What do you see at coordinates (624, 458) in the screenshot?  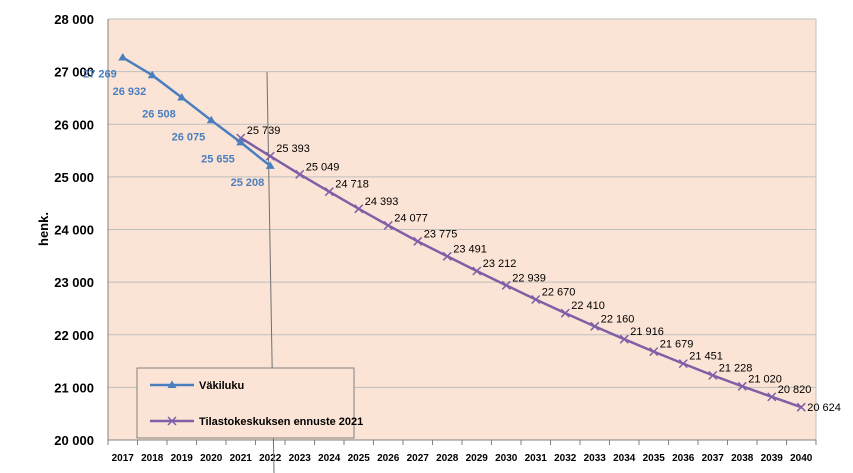 I see `x-tick-label: 2034` at bounding box center [624, 458].